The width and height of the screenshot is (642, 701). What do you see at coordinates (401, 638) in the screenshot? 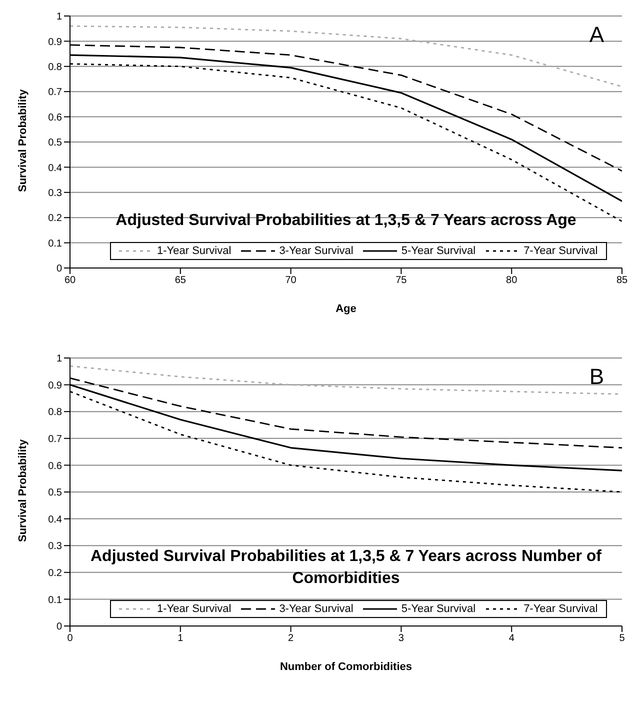
I see `x-tick-label: 3` at bounding box center [401, 638].